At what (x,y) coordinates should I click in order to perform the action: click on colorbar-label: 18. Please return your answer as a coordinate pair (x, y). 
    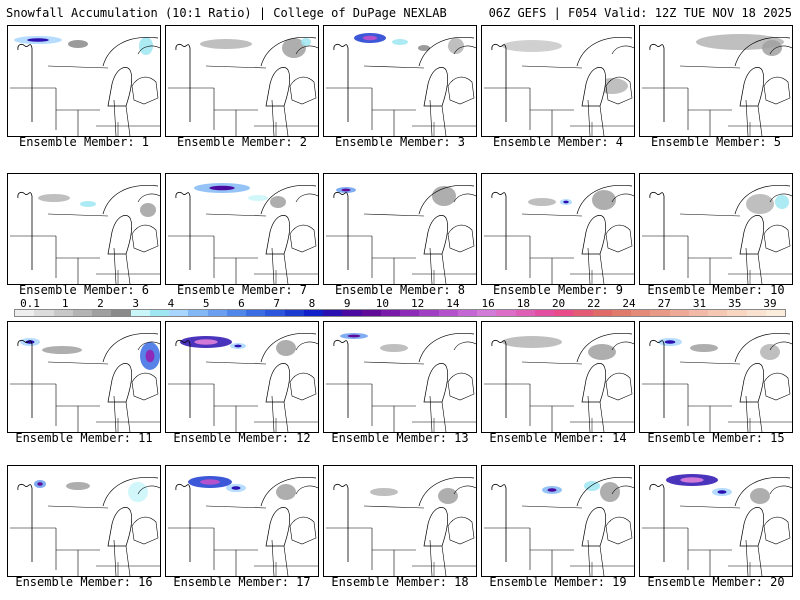
    Looking at the image, I should click on (523, 303).